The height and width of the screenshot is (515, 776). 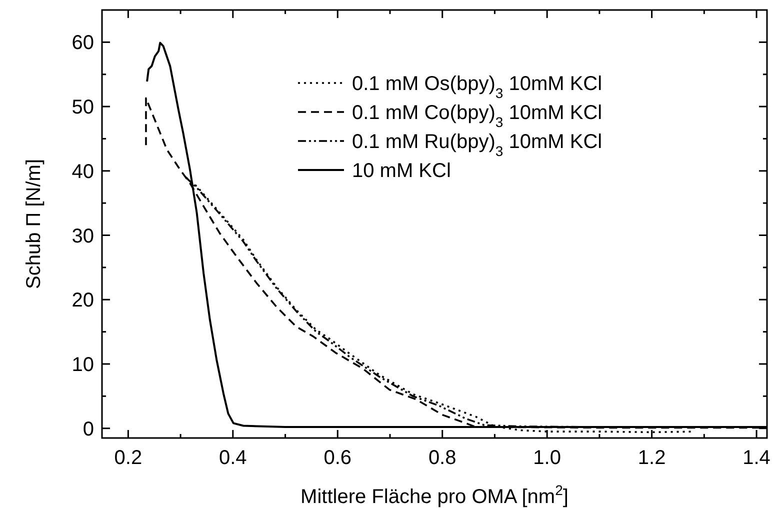 What do you see at coordinates (652, 458) in the screenshot?
I see `x-tick-label: 1.2` at bounding box center [652, 458].